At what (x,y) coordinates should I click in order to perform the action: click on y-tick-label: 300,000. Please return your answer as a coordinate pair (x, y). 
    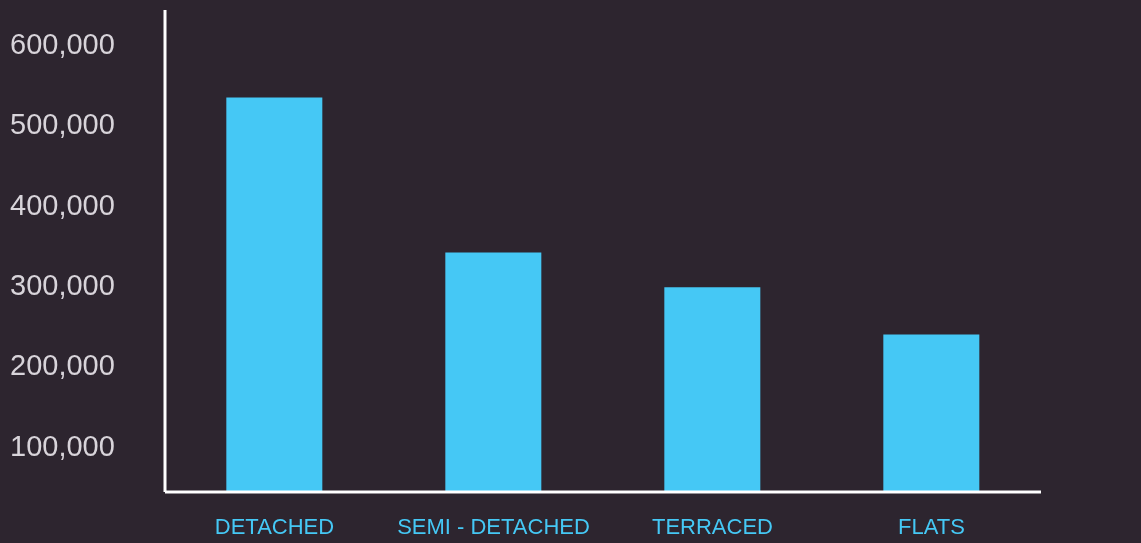
    Looking at the image, I should click on (62, 285).